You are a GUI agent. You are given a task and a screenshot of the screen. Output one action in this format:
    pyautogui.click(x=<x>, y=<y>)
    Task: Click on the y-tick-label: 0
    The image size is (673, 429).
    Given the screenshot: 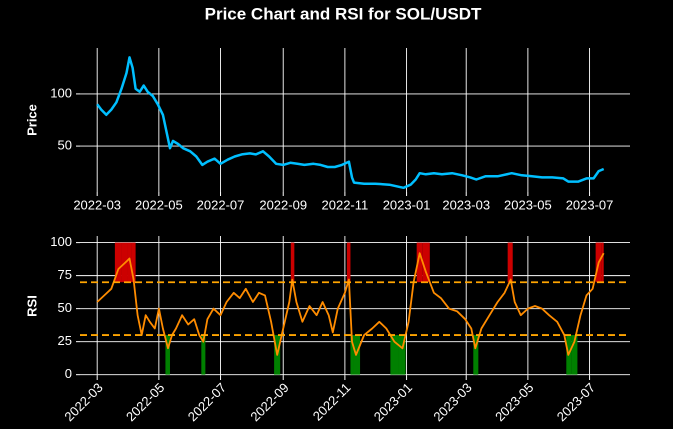 What is the action you would take?
    pyautogui.click(x=68, y=373)
    